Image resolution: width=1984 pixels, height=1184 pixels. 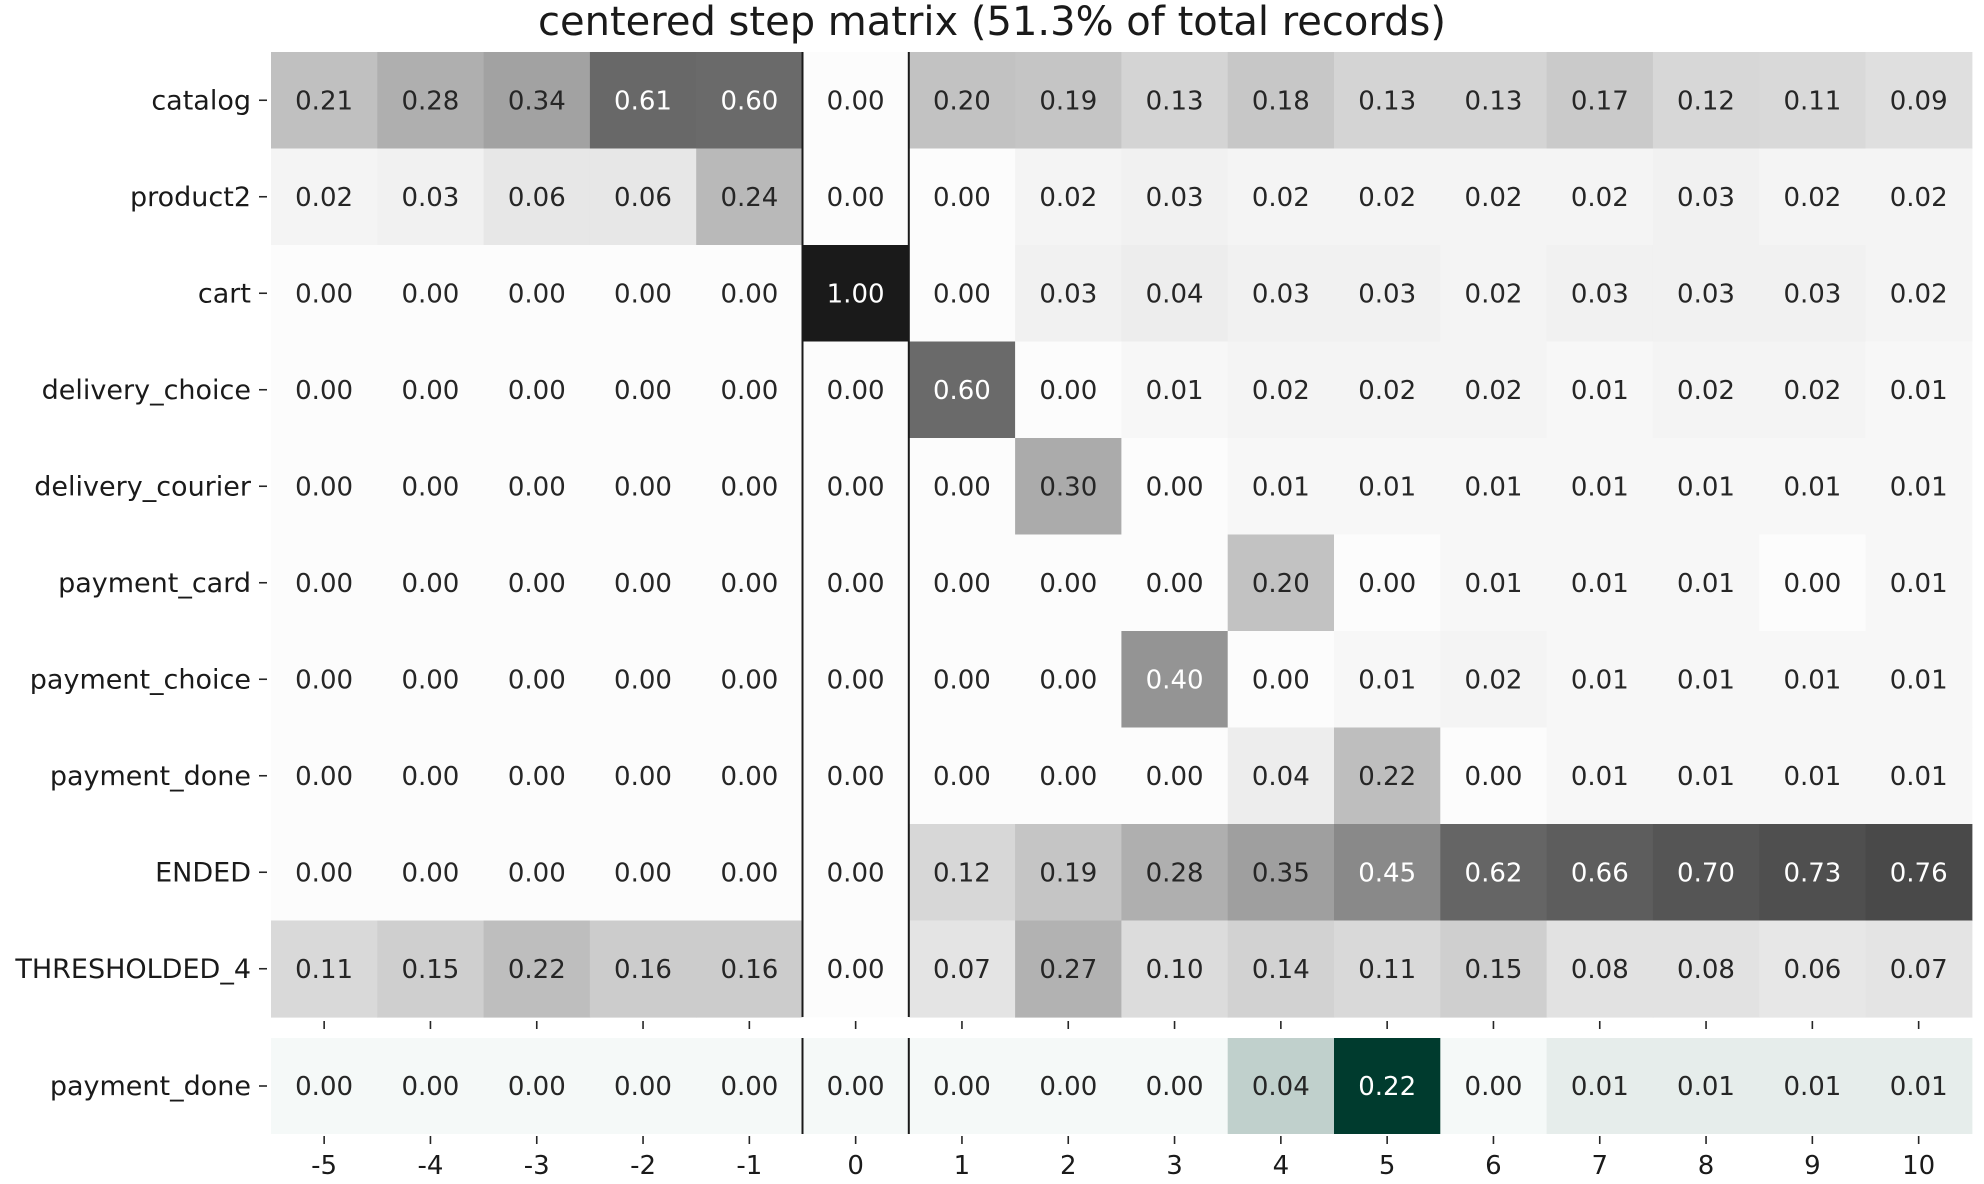 What do you see at coordinates (190, 197) in the screenshot?
I see `row-label: product2` at bounding box center [190, 197].